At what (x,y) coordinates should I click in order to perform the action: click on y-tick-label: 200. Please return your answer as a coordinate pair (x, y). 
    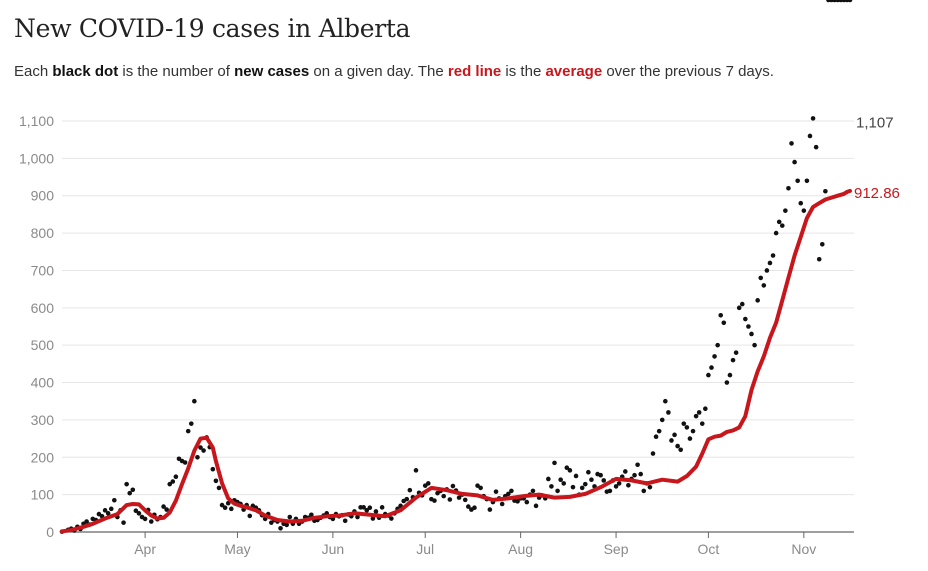
    Looking at the image, I should click on (43, 457).